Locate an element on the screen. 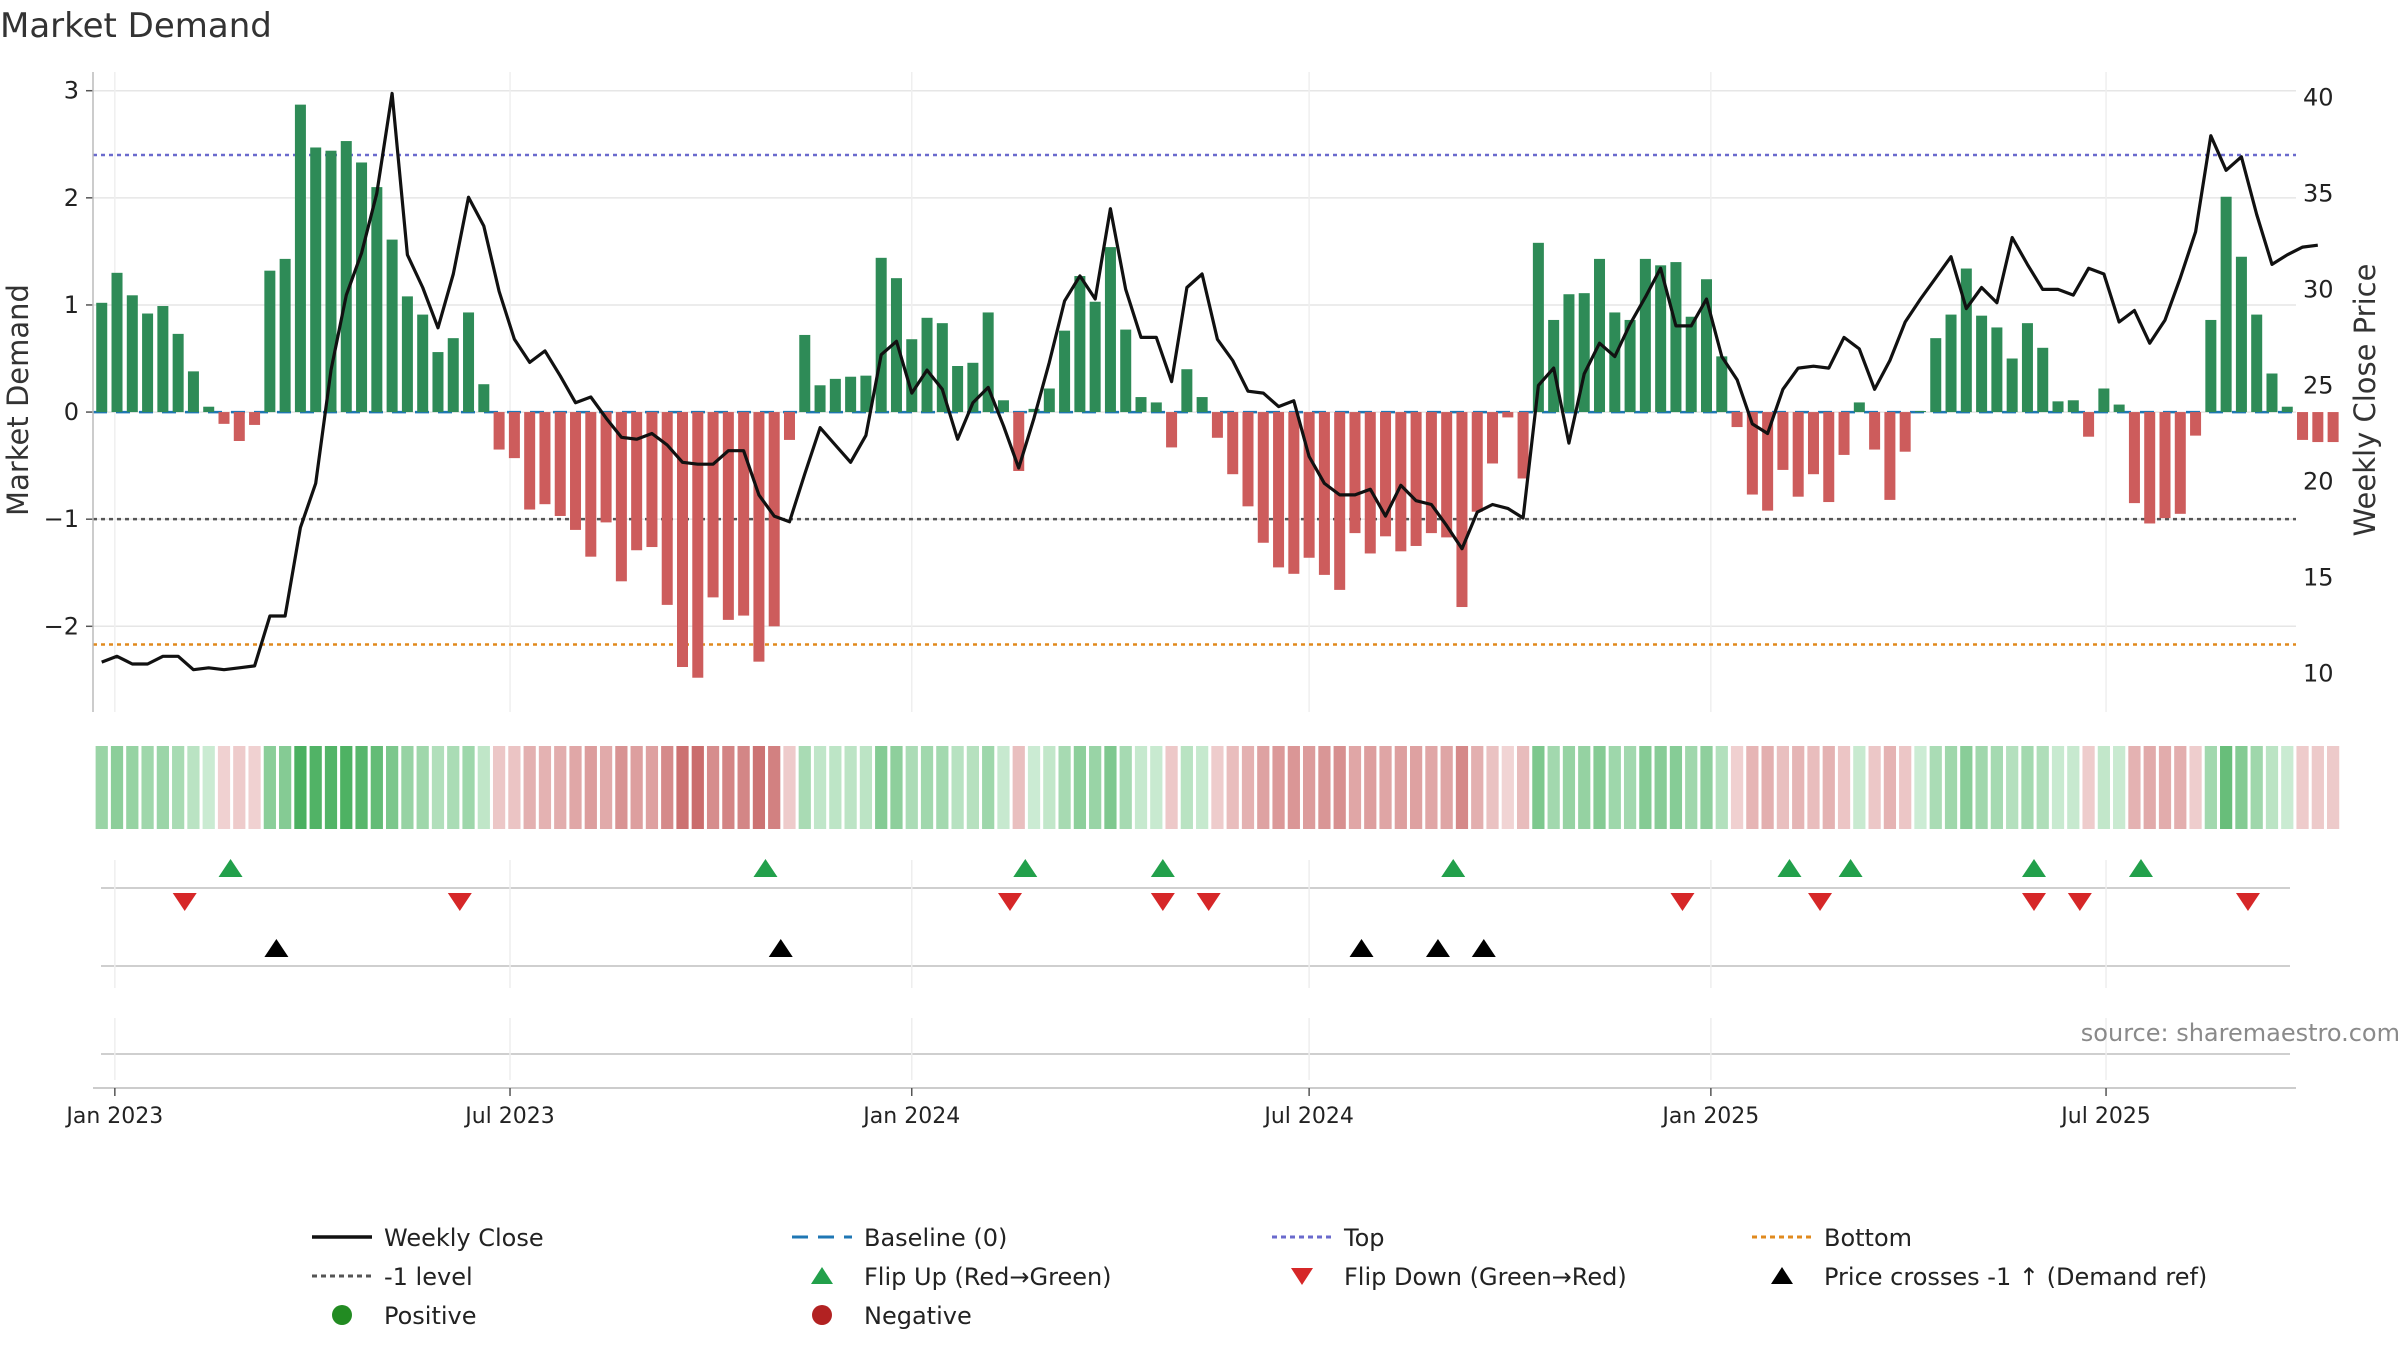 The image size is (2400, 1350). y2-tick-label: 15 is located at coordinates (2318, 578).